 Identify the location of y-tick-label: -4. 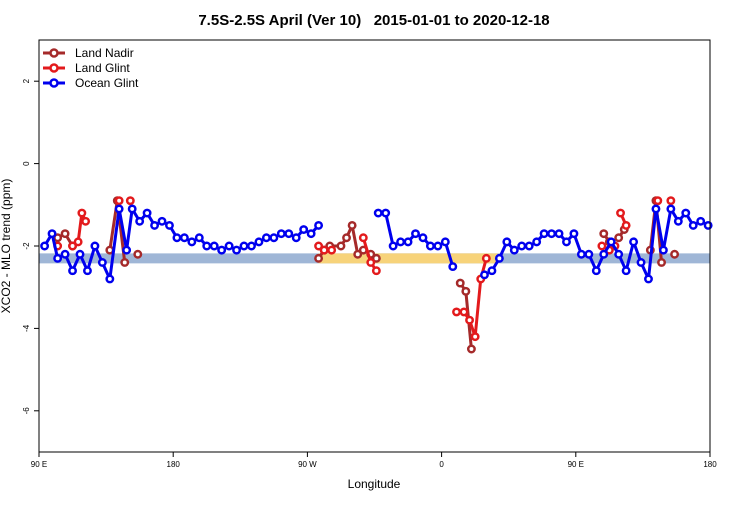
(26, 328).